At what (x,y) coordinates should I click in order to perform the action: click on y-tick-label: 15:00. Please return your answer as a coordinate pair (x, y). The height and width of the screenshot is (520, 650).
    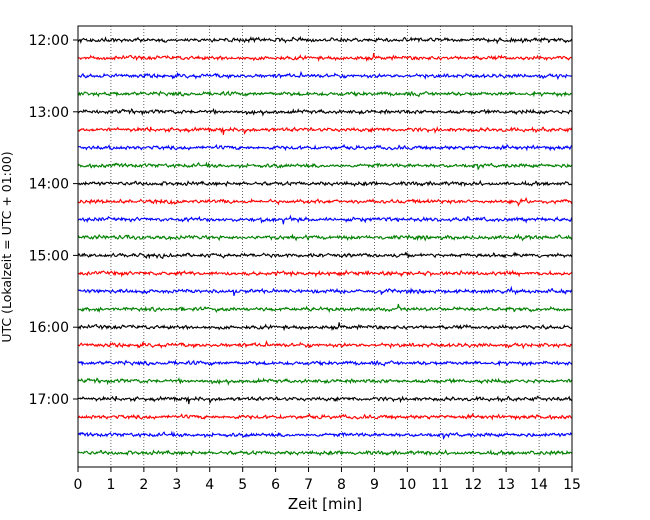
    Looking at the image, I should click on (49, 256).